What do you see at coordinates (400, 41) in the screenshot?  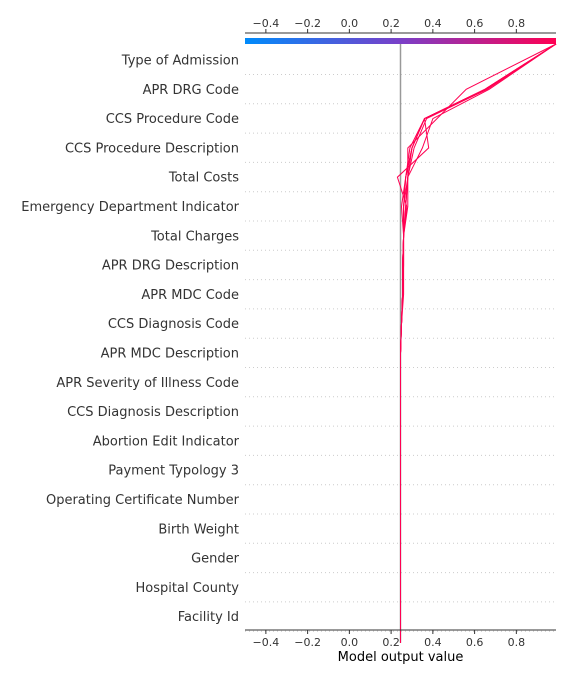 I see `colorbar` at bounding box center [400, 41].